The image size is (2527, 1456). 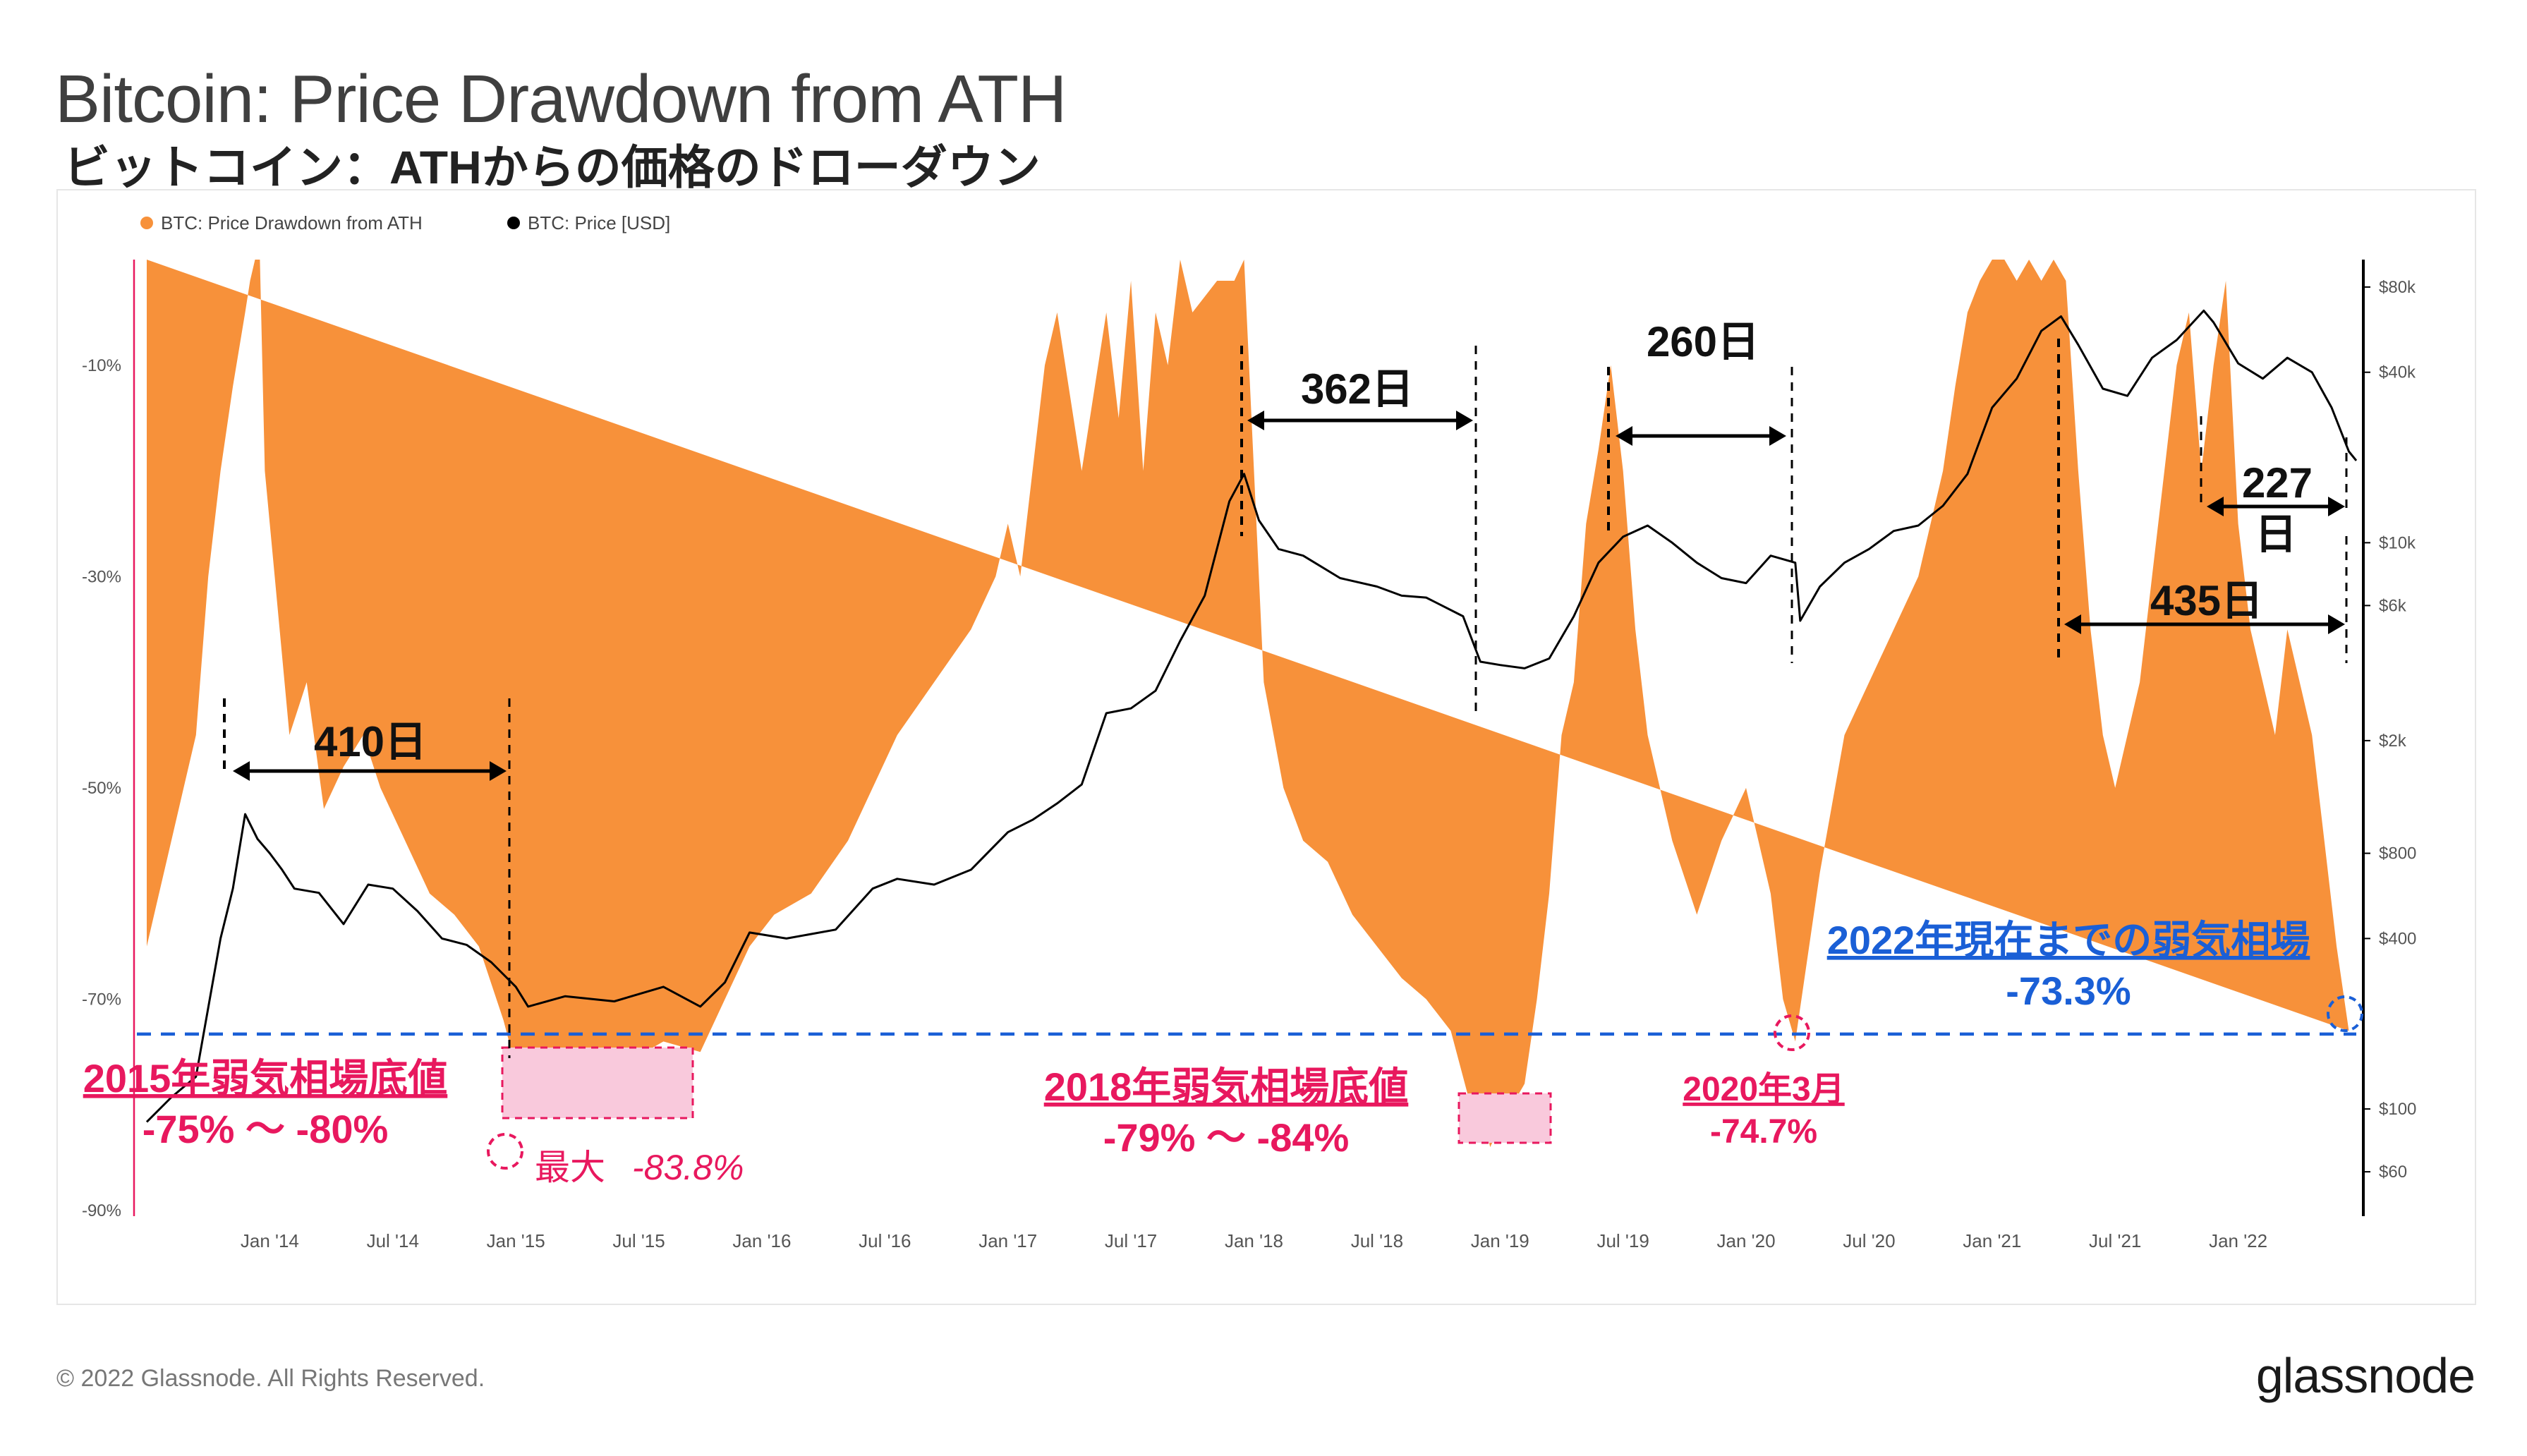 What do you see at coordinates (2397, 1109) in the screenshot?
I see `y-right-tick-label: $100` at bounding box center [2397, 1109].